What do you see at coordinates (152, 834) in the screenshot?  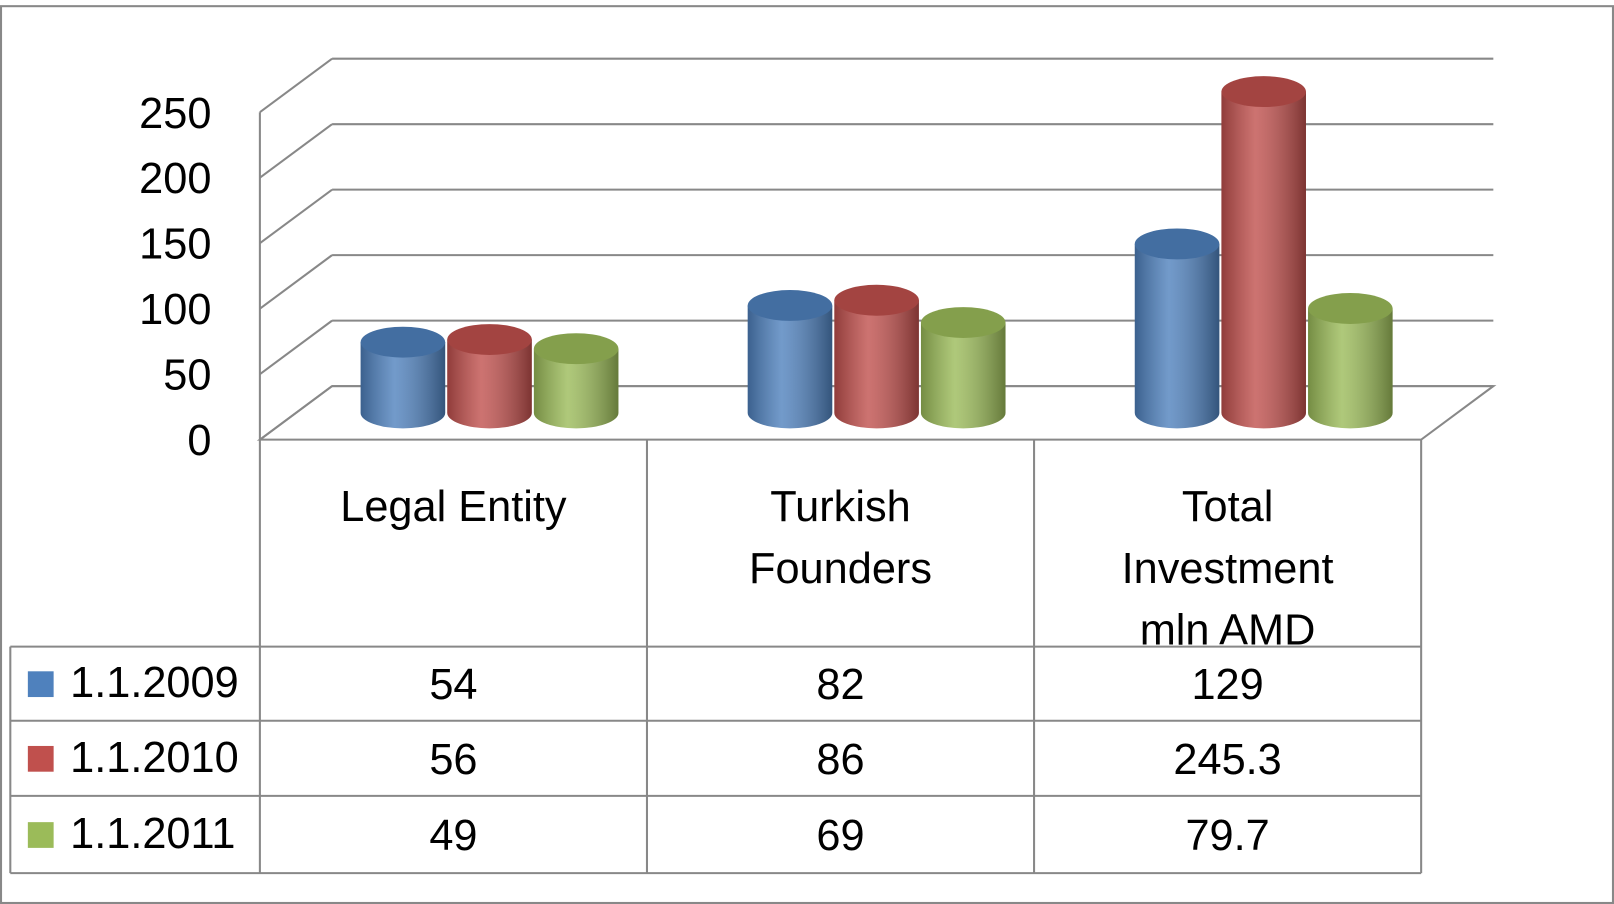 I see `legend-label: 1.1.2011` at bounding box center [152, 834].